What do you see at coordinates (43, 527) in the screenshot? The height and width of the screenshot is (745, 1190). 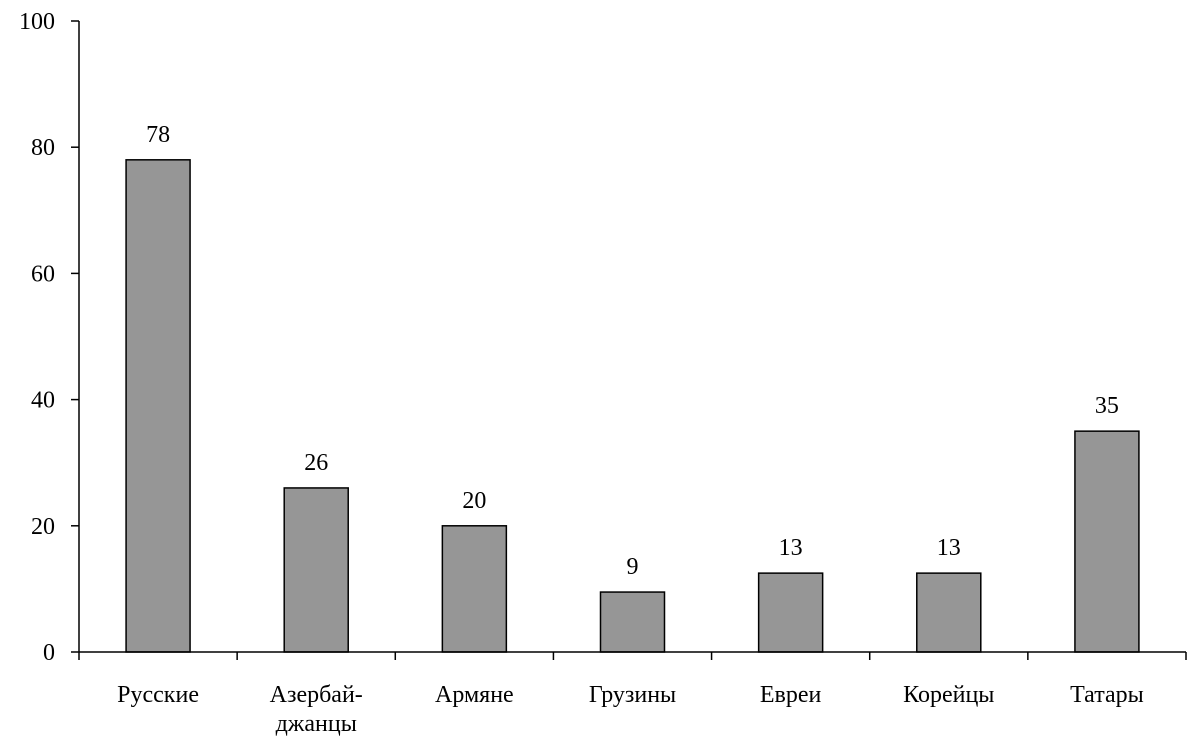 I see `y-tick-label: 20` at bounding box center [43, 527].